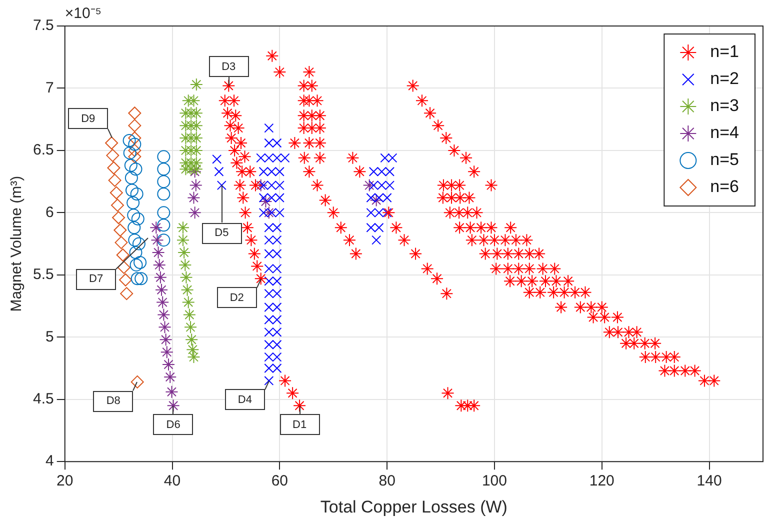 Image resolution: width=771 pixels, height=524 pixels. What do you see at coordinates (113, 401) in the screenshot?
I see `annotation: D8` at bounding box center [113, 401].